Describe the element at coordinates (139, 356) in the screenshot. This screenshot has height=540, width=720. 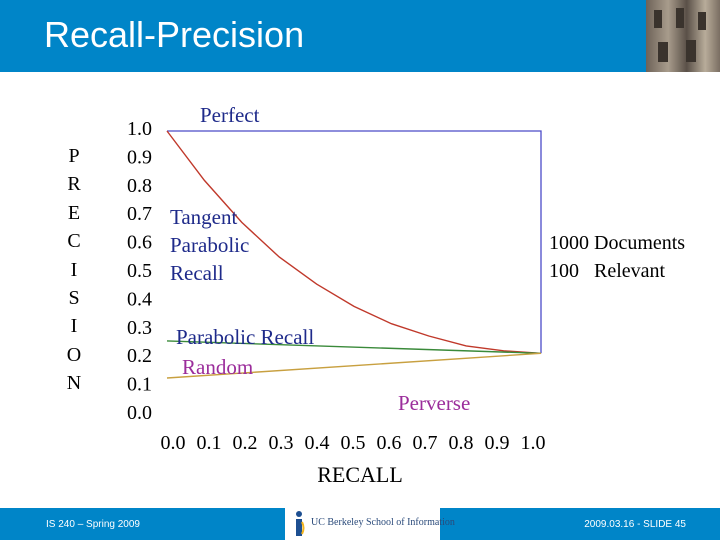
I see `y-tick-label: 0.2` at that location.